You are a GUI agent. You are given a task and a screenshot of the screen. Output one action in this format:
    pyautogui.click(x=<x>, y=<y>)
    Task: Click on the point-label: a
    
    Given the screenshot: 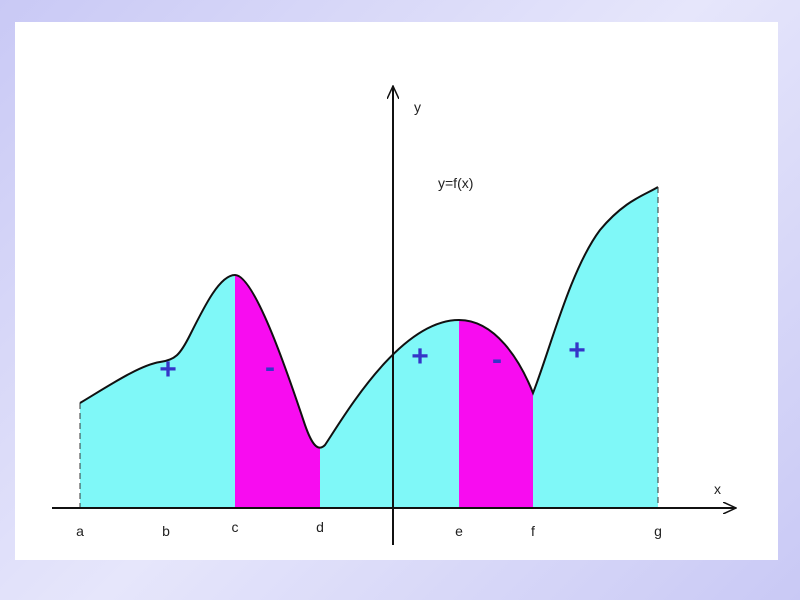 What is the action you would take?
    pyautogui.click(x=80, y=531)
    